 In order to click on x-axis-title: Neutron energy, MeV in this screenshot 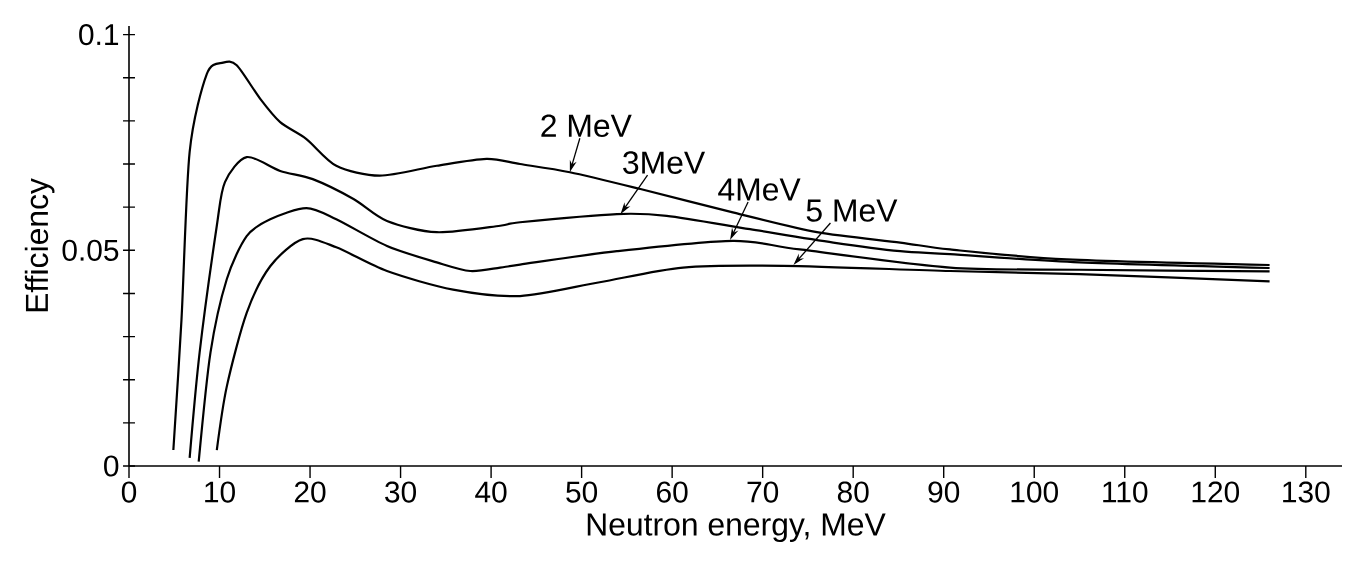, I will do `click(736, 527)`.